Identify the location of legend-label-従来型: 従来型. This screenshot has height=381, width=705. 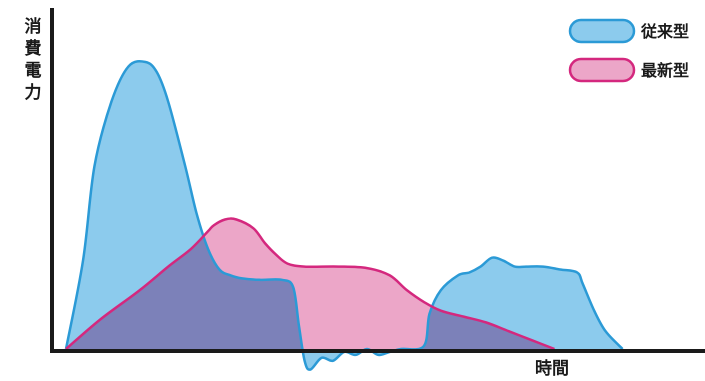
(664, 31).